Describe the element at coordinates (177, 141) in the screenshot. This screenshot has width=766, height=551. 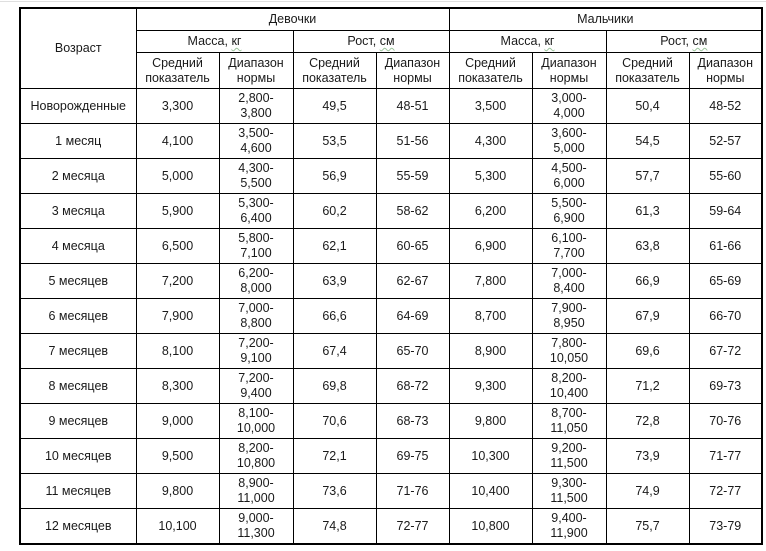
I see `girls-mass-mean-cell: 4,100` at that location.